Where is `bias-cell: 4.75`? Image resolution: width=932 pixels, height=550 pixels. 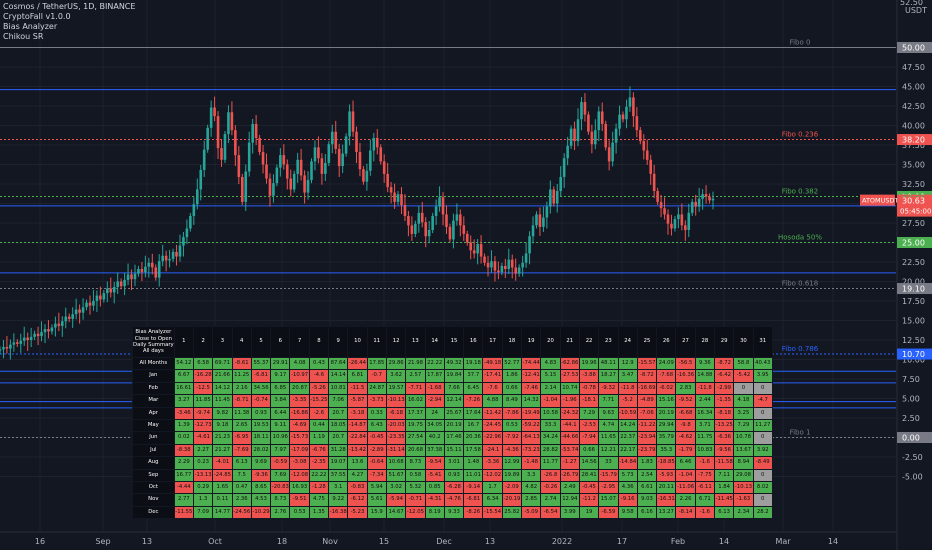
bias-cell: 4.75 is located at coordinates (319, 500).